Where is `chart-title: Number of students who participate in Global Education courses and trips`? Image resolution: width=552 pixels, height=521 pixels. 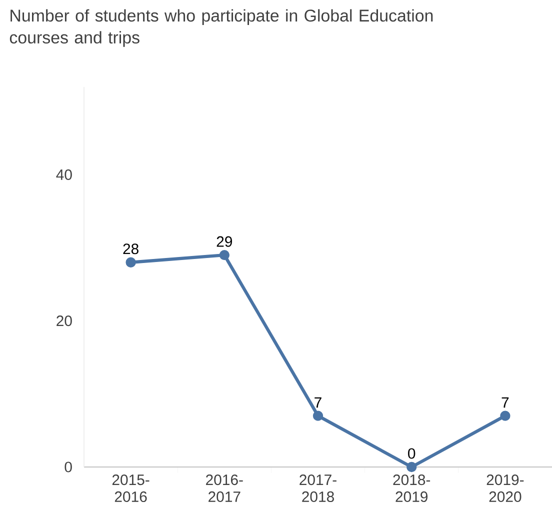
chart-title: Number of students who participate in Global Education courses and trips is located at coordinates (221, 28).